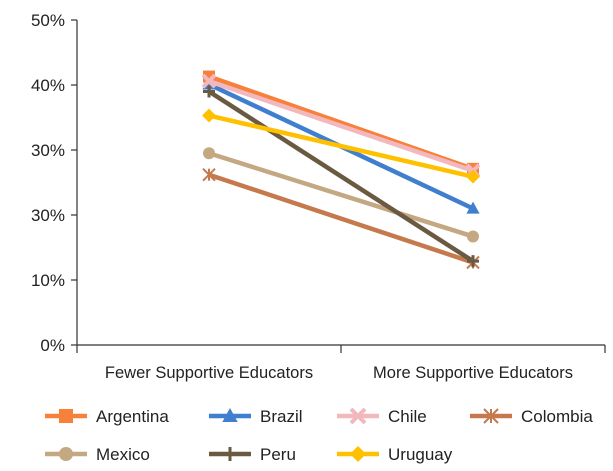 This screenshot has height=471, width=613. What do you see at coordinates (48, 280) in the screenshot?
I see `y-tick-label: 10%` at bounding box center [48, 280].